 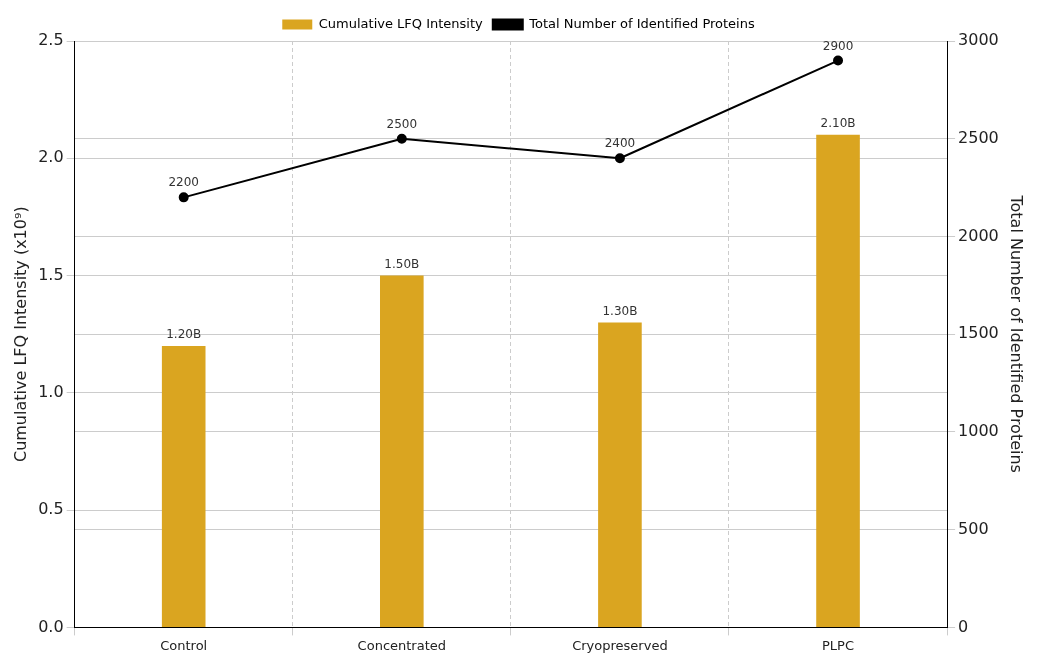 I want to click on y2-tick-label: 1000, so click(x=978, y=431).